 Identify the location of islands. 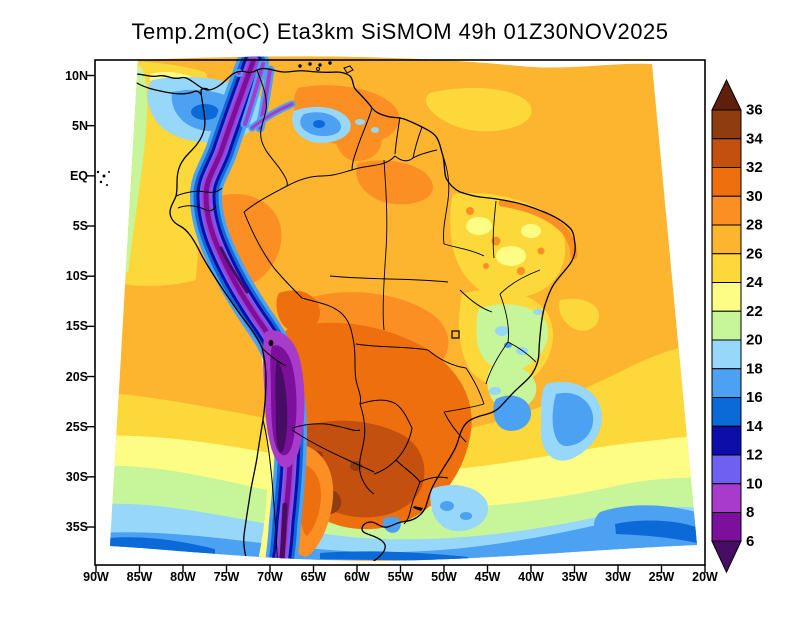
(326, 67).